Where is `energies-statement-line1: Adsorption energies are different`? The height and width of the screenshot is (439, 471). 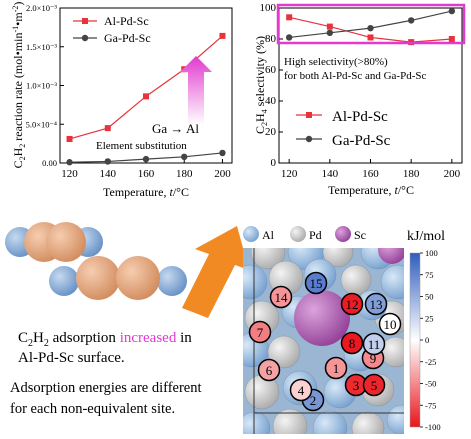
energies-statement-line1: Adsorption energies are different is located at coordinates (106, 388).